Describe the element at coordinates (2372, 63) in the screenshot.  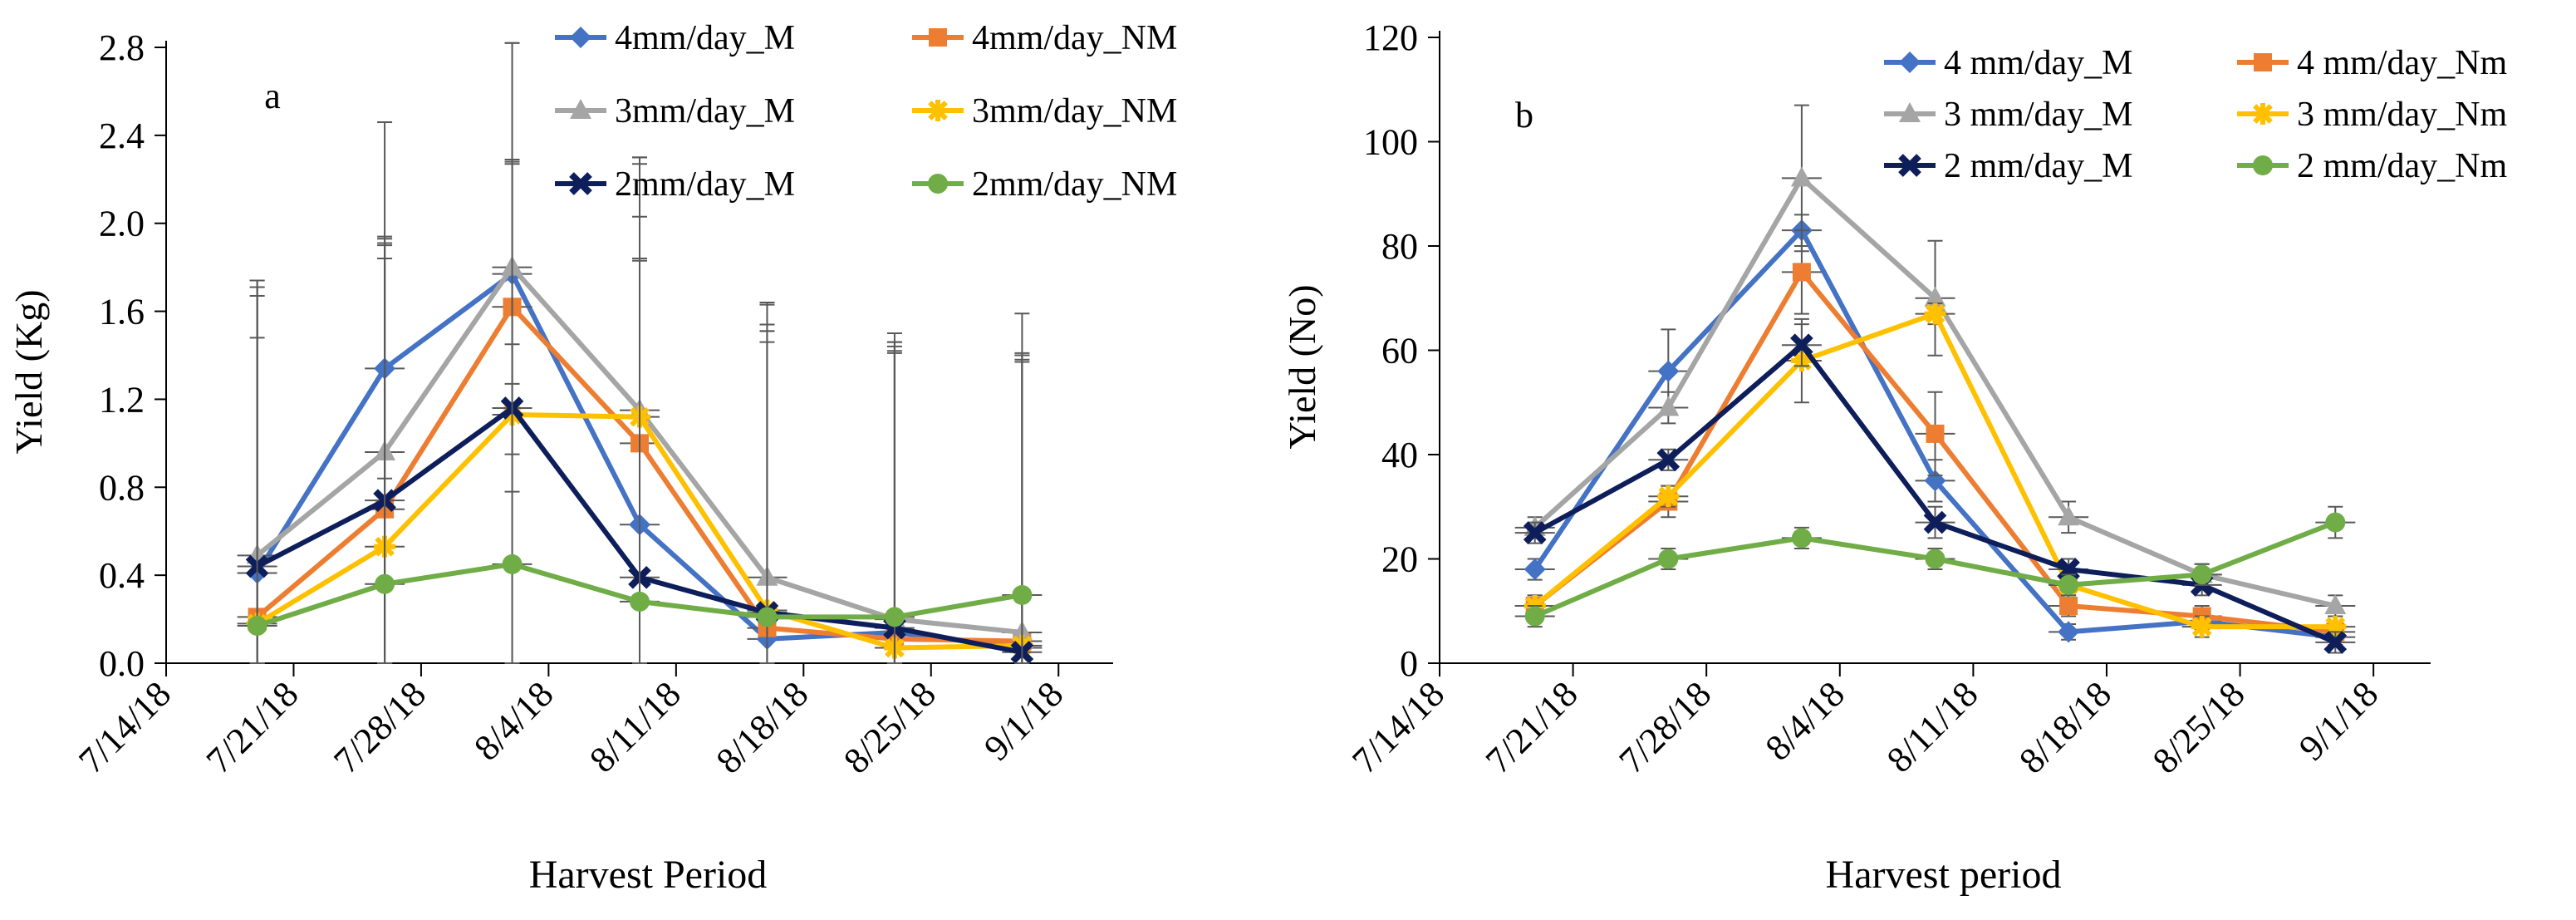
I see `legend-item: 4 mm/day_Nm` at that location.